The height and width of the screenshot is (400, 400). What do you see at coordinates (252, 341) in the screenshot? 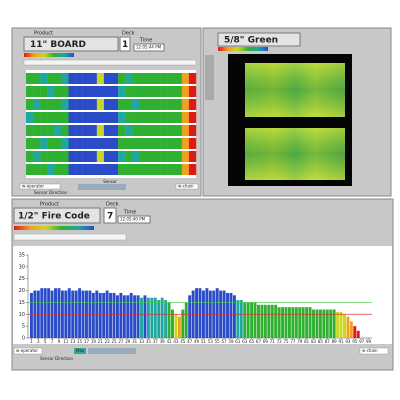
I see `x-tick-label: 65` at bounding box center [252, 341].